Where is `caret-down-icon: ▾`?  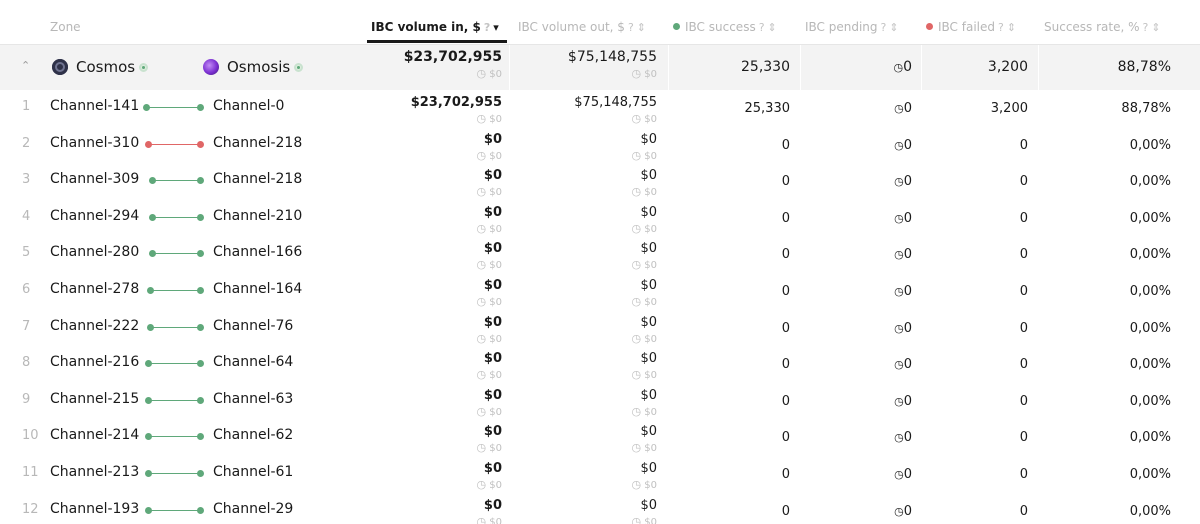 caret-down-icon: ▾ is located at coordinates (496, 27).